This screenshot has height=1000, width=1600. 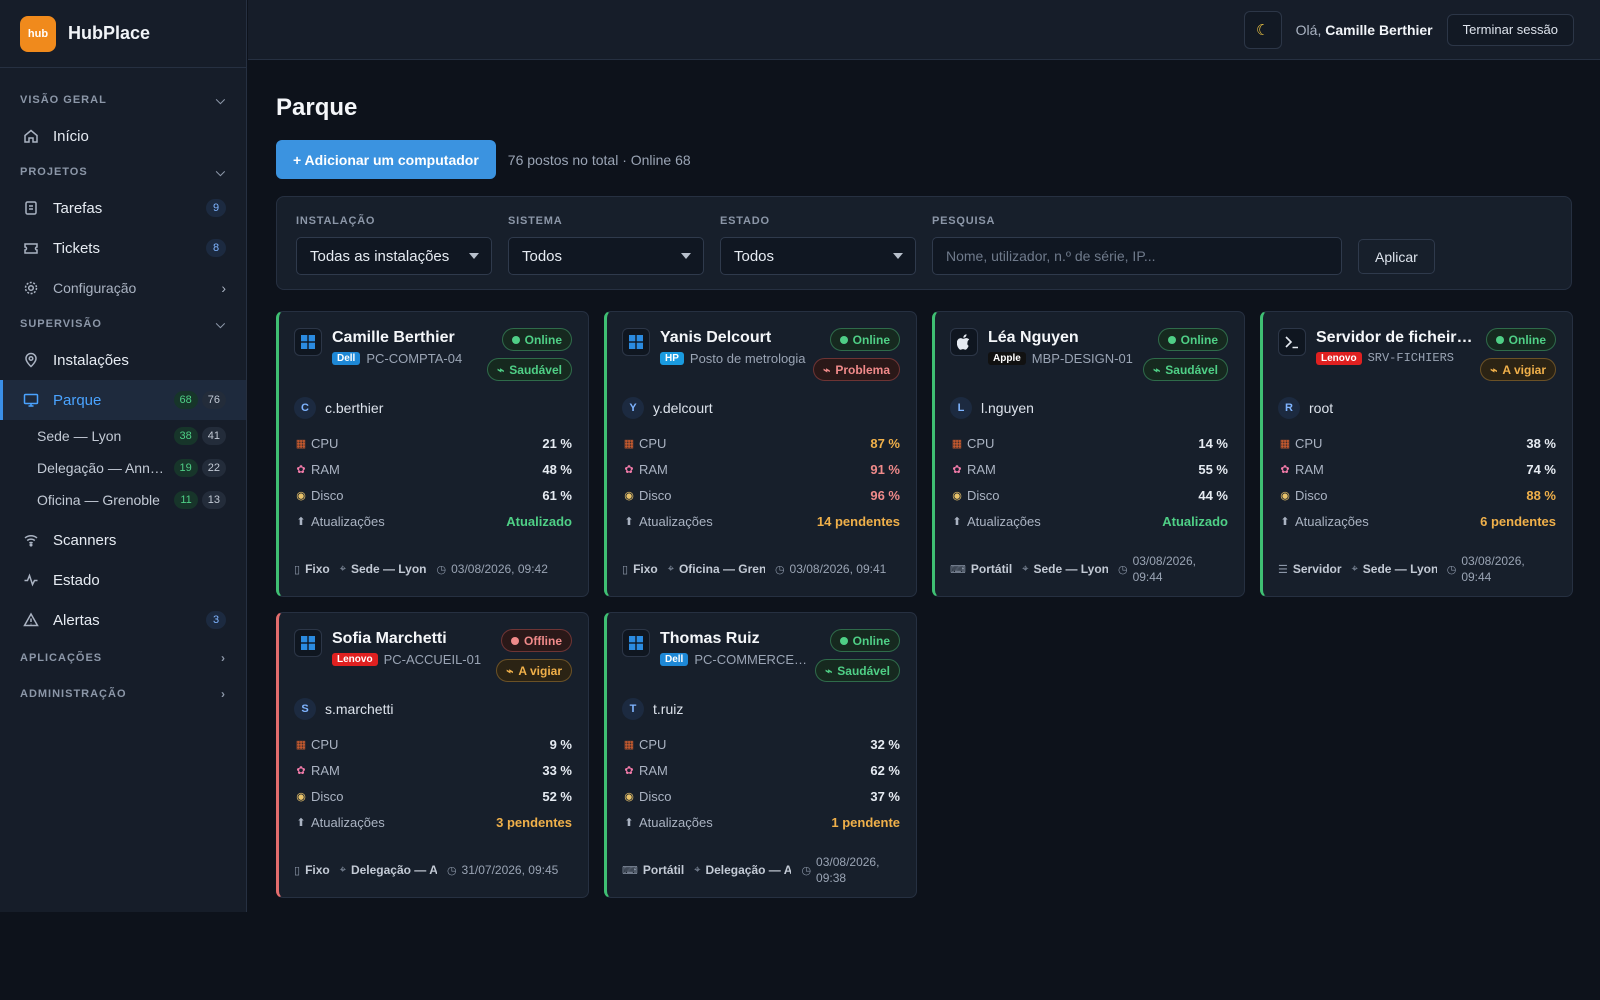 I want to click on system-select: Todos, so click(x=606, y=256).